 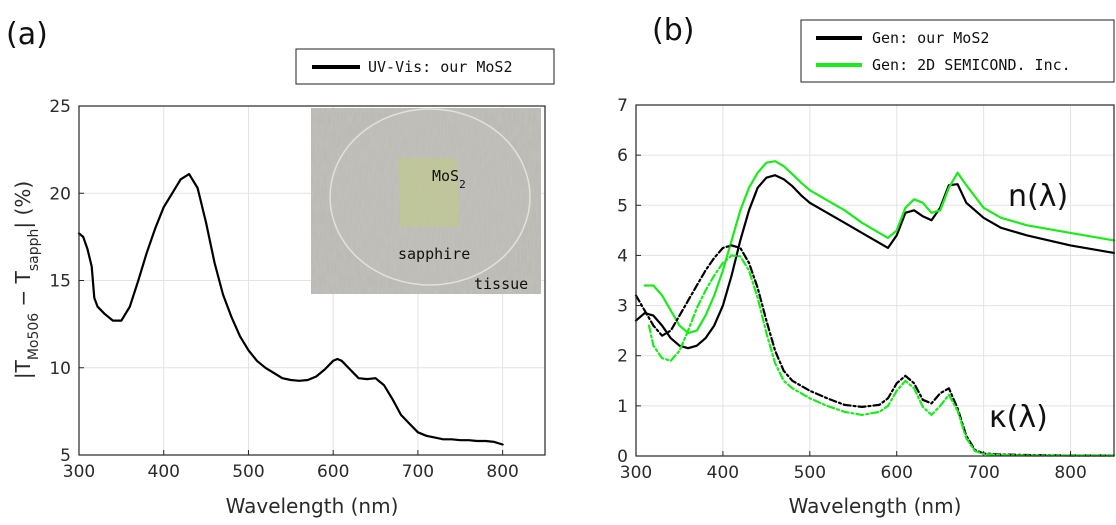 I want to click on plot-b-xtick-label-0: 300, so click(x=636, y=473).